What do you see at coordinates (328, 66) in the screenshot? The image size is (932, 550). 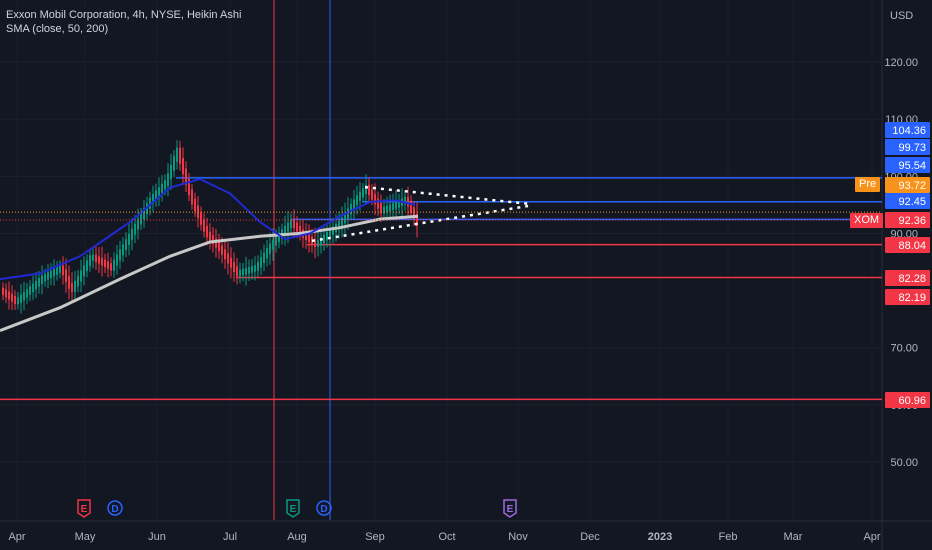 I see `golden-cross-label: Golden Cross` at bounding box center [328, 66].